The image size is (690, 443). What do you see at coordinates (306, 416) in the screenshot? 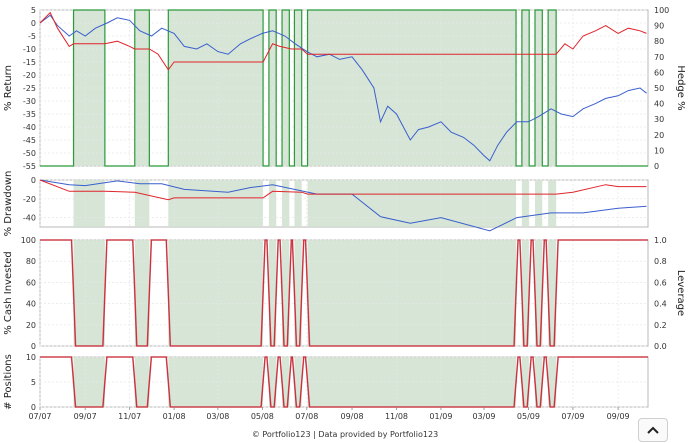
I see `xtick-label-6: 07/08` at bounding box center [306, 416].